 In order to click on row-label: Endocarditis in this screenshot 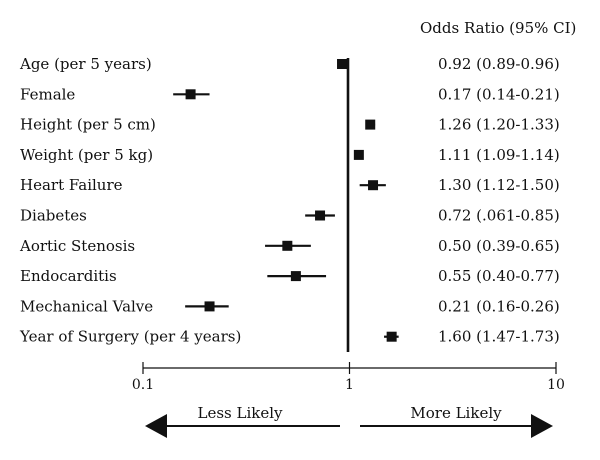, I will do `click(68, 276)`.